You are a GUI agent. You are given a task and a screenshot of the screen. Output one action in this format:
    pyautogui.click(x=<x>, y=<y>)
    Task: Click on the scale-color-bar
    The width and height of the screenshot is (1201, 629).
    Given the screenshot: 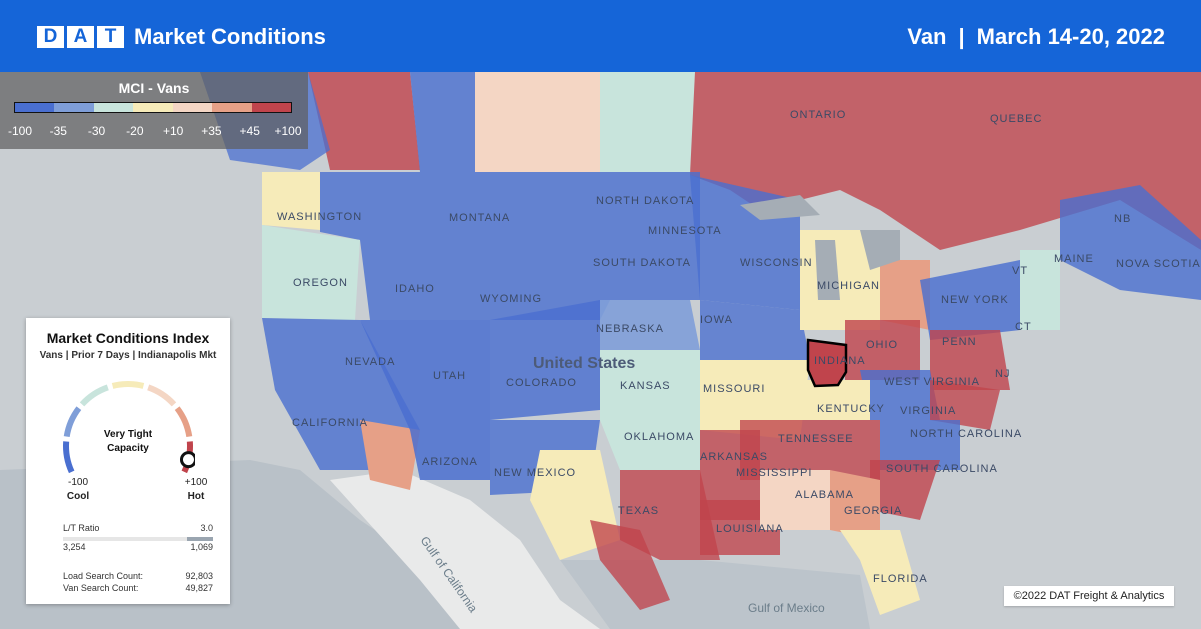 What is the action you would take?
    pyautogui.click(x=153, y=107)
    